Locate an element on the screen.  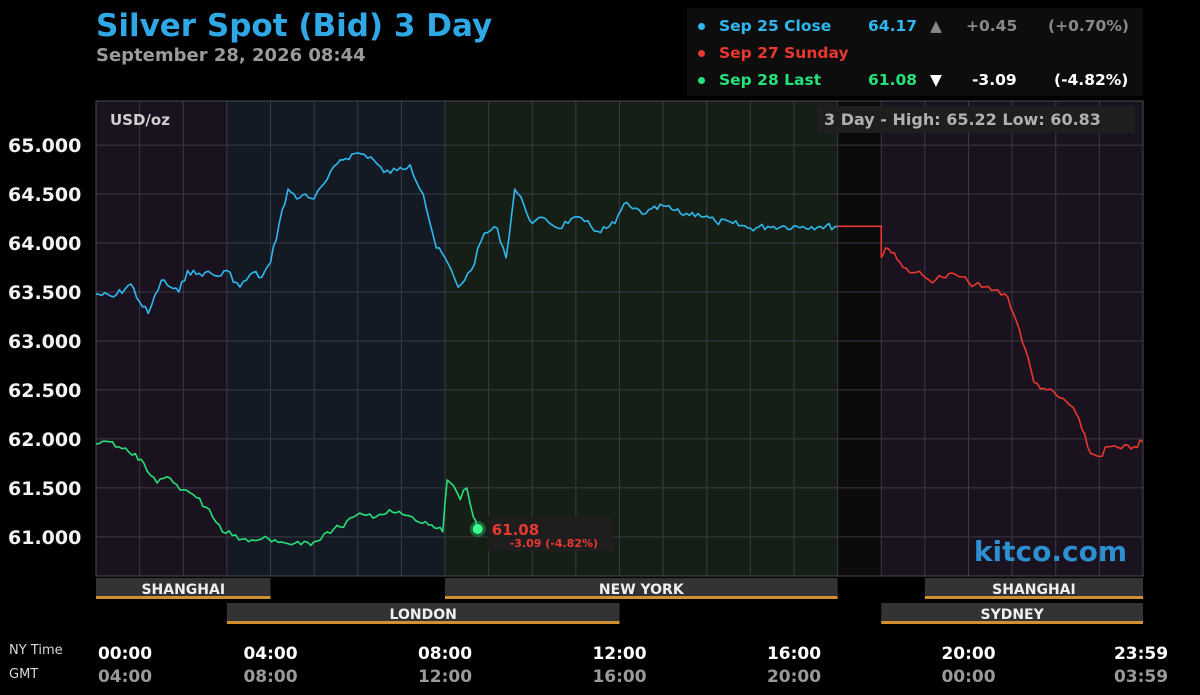
legend-value: 64.17 is located at coordinates (893, 26).